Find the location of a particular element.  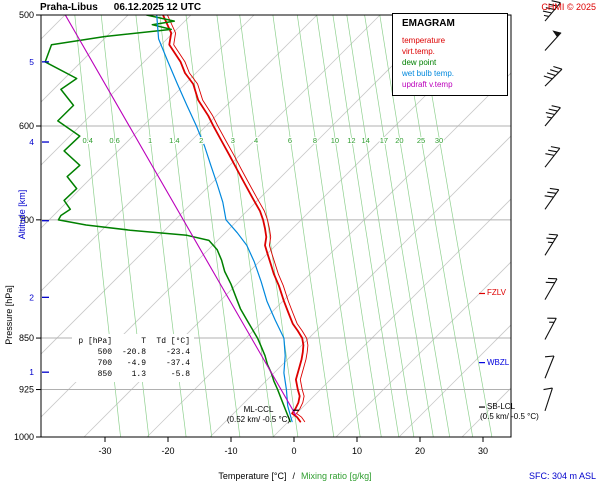

table-row: 500 -20.8 -23.4 is located at coordinates (143, 352).